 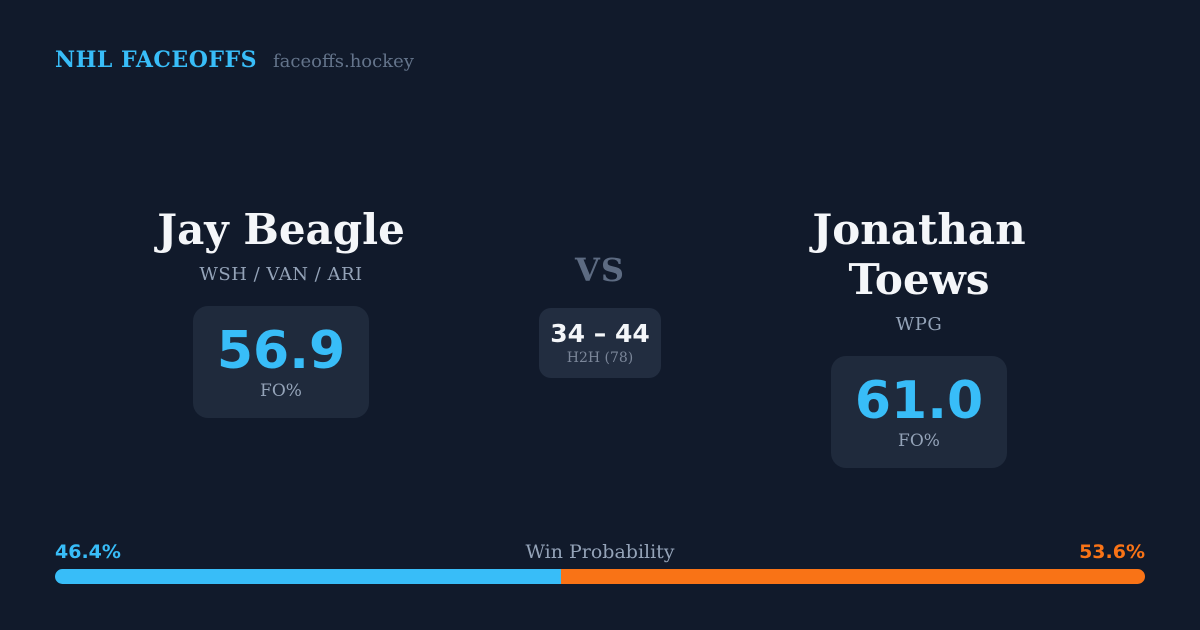 What do you see at coordinates (852, 576) in the screenshot?
I see `win-bar-right` at bounding box center [852, 576].